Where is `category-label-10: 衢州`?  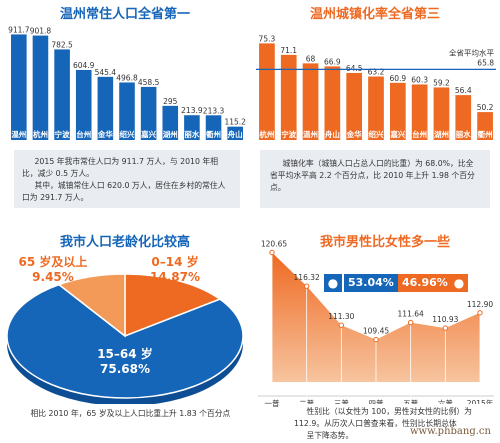 category-label-10: 衢州 is located at coordinates (485, 134).